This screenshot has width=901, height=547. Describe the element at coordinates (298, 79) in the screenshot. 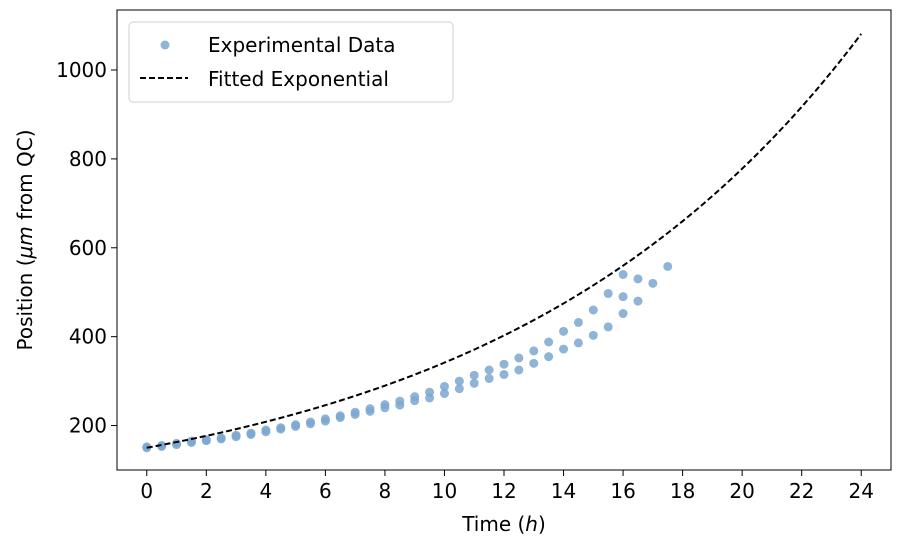

I see `legend-line-label: Fitted Exponential` at that location.